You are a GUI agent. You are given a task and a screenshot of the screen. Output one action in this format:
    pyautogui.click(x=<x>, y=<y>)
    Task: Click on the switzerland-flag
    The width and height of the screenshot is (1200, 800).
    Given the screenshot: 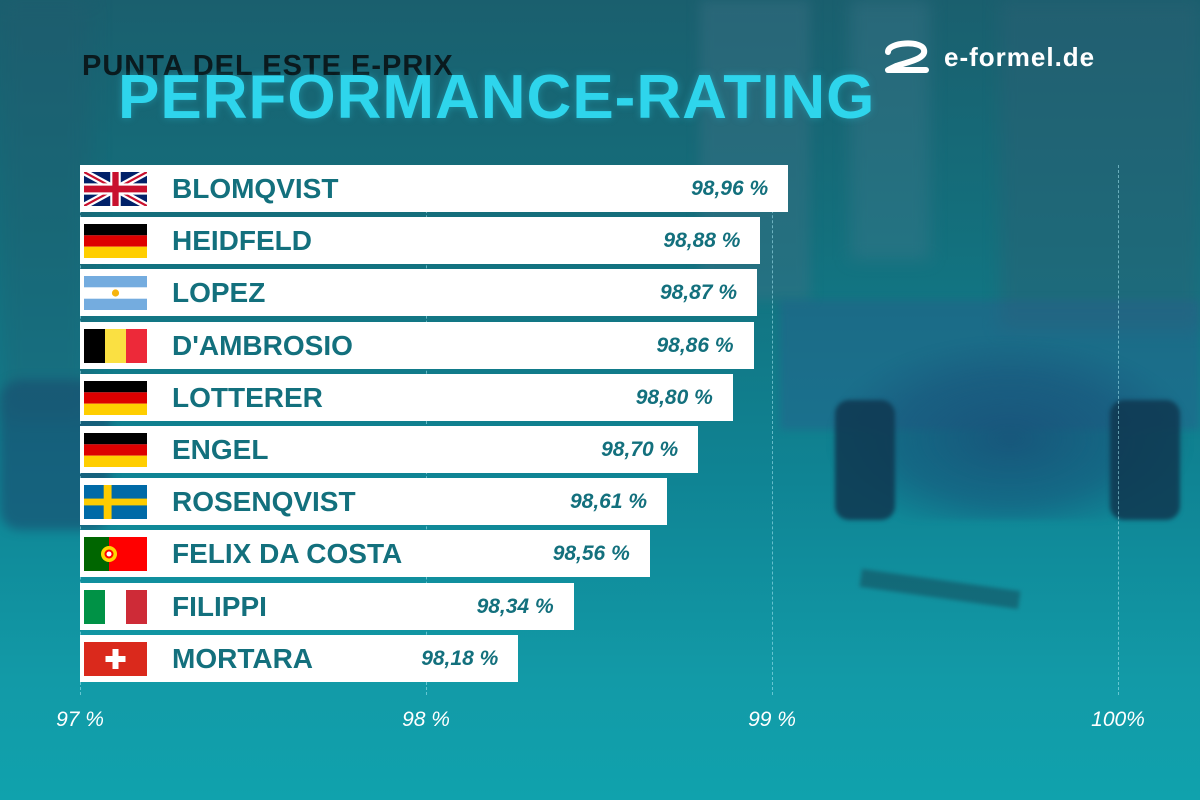 What is the action you would take?
    pyautogui.click(x=115, y=658)
    